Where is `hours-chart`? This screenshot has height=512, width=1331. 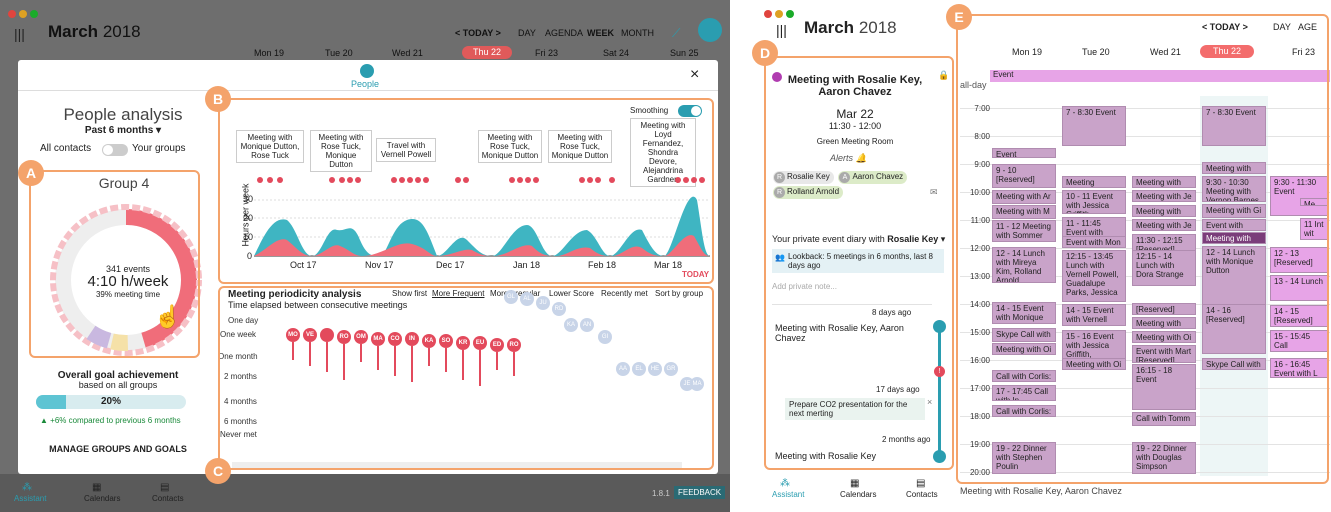 hours-chart is located at coordinates (472, 220).